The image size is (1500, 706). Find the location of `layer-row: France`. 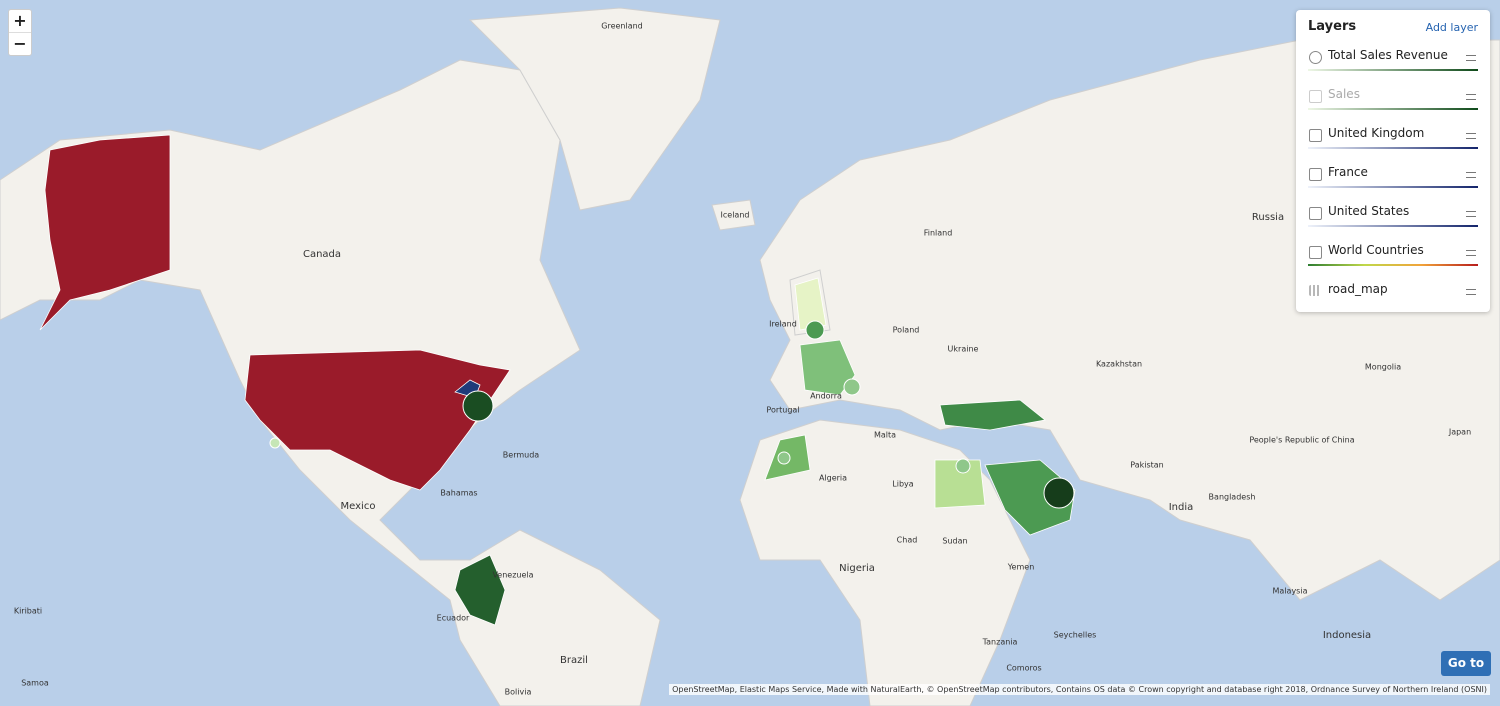

layer-row: France is located at coordinates (1393, 178).